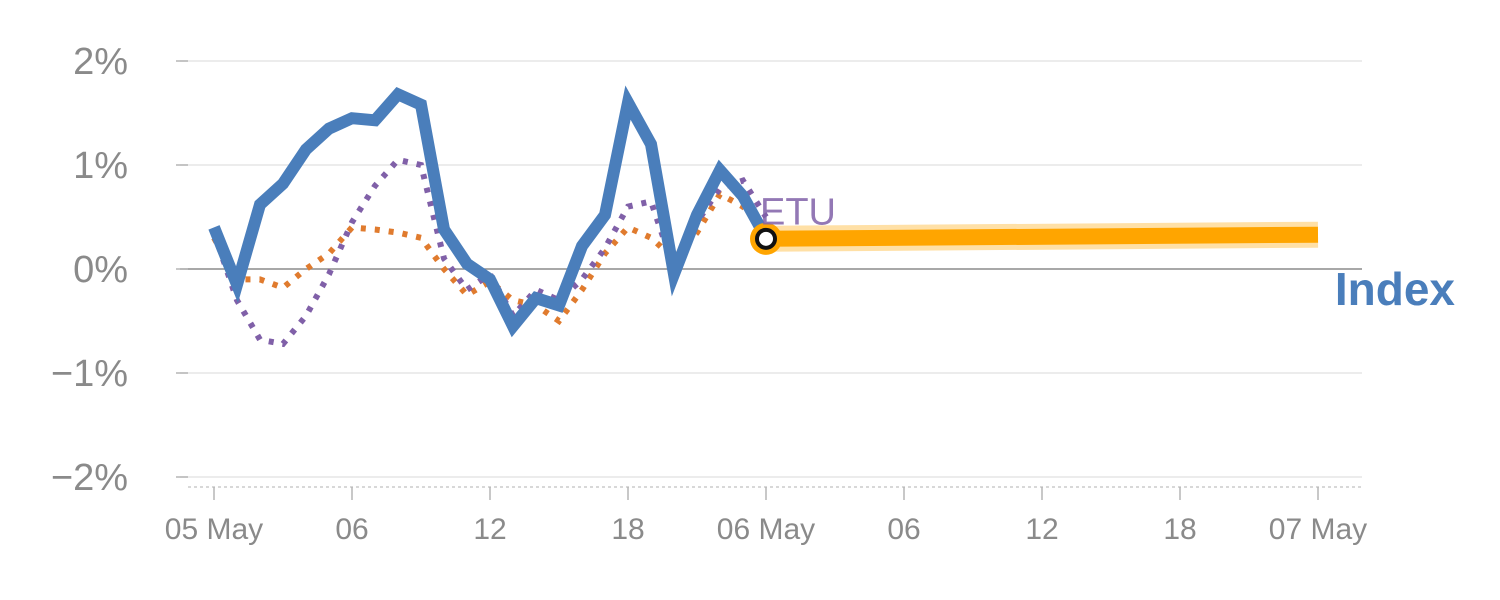 This screenshot has height=600, width=1500. I want to click on series-label-etu: ETU, so click(798, 212).